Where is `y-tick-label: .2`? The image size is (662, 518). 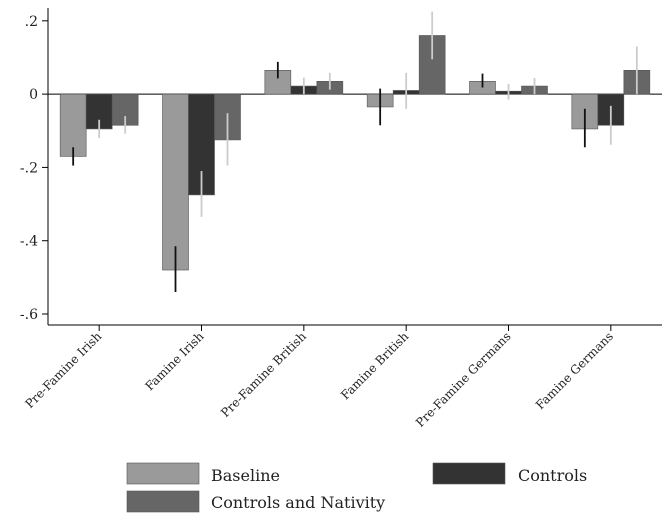
y-tick-label: .2 is located at coordinates (31, 22).